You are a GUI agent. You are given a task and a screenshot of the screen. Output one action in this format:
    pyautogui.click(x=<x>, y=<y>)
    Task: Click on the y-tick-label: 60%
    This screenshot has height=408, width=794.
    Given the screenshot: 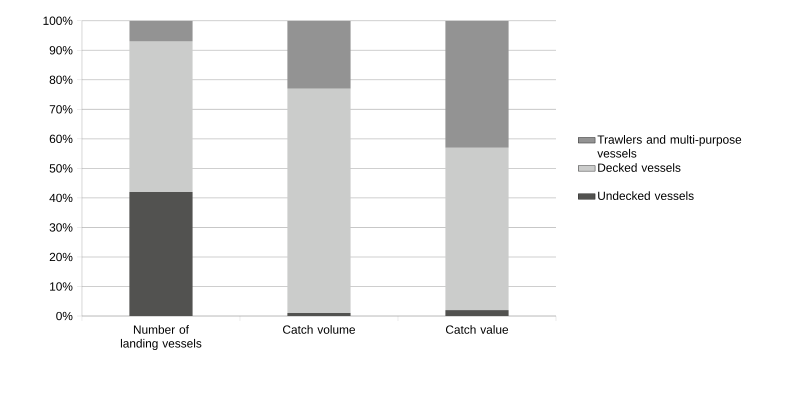 What is the action you would take?
    pyautogui.click(x=61, y=139)
    